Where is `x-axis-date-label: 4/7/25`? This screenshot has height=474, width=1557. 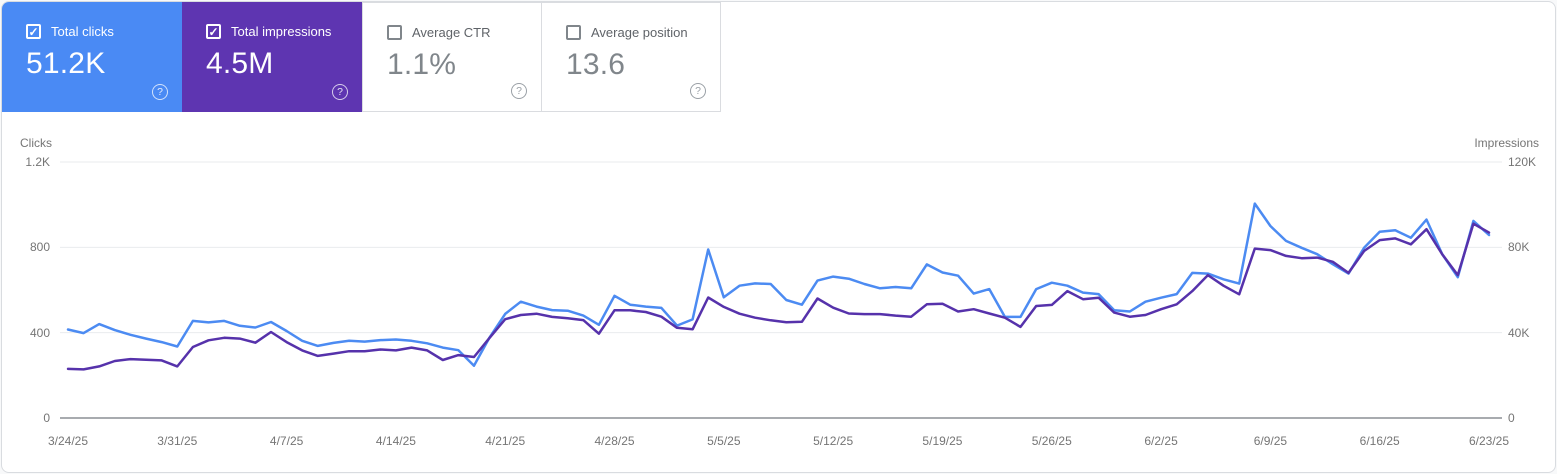 x-axis-date-label: 4/7/25 is located at coordinates (286, 441).